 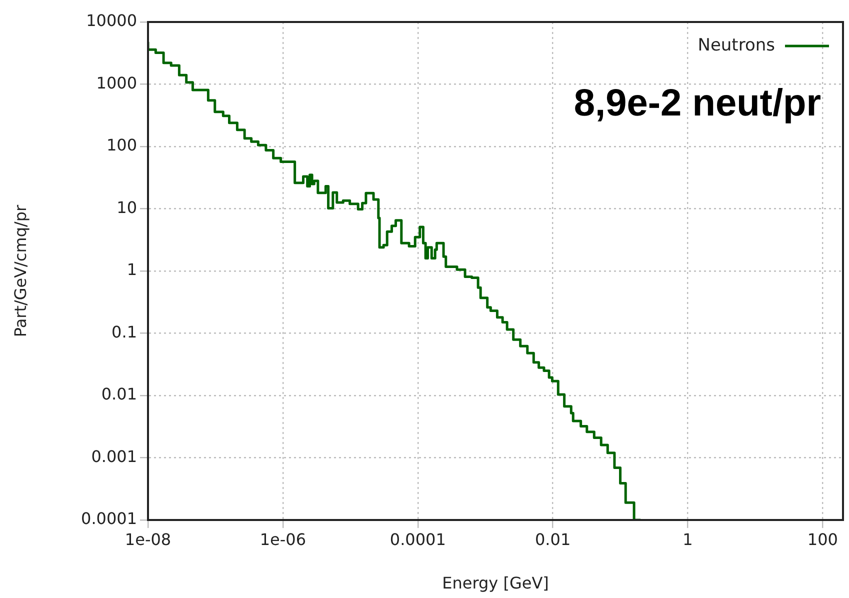 I want to click on y-tick-label: 10, so click(x=126, y=207).